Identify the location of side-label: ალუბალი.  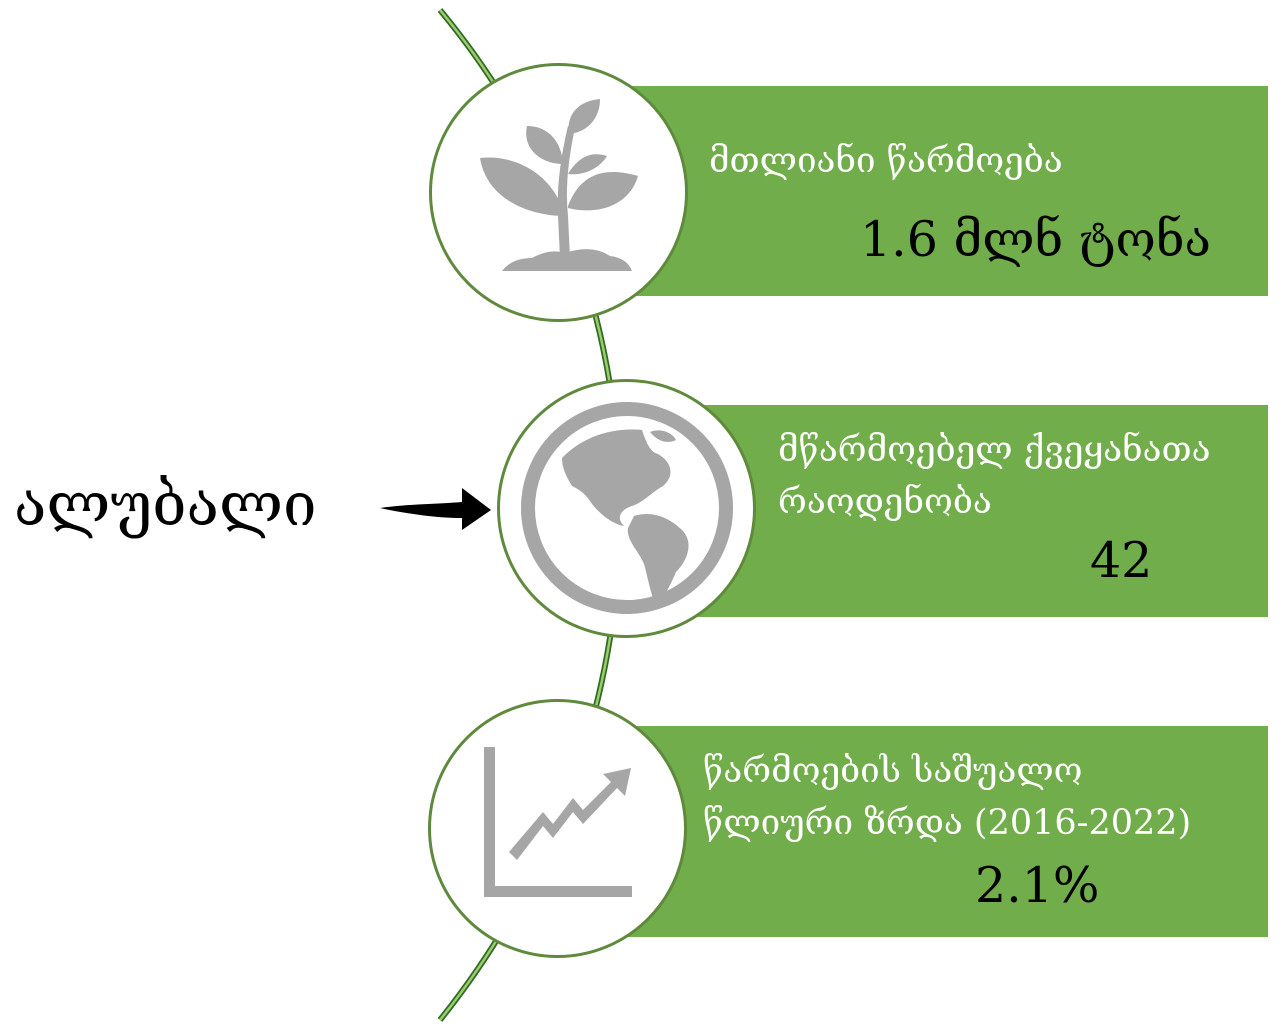
(165, 505).